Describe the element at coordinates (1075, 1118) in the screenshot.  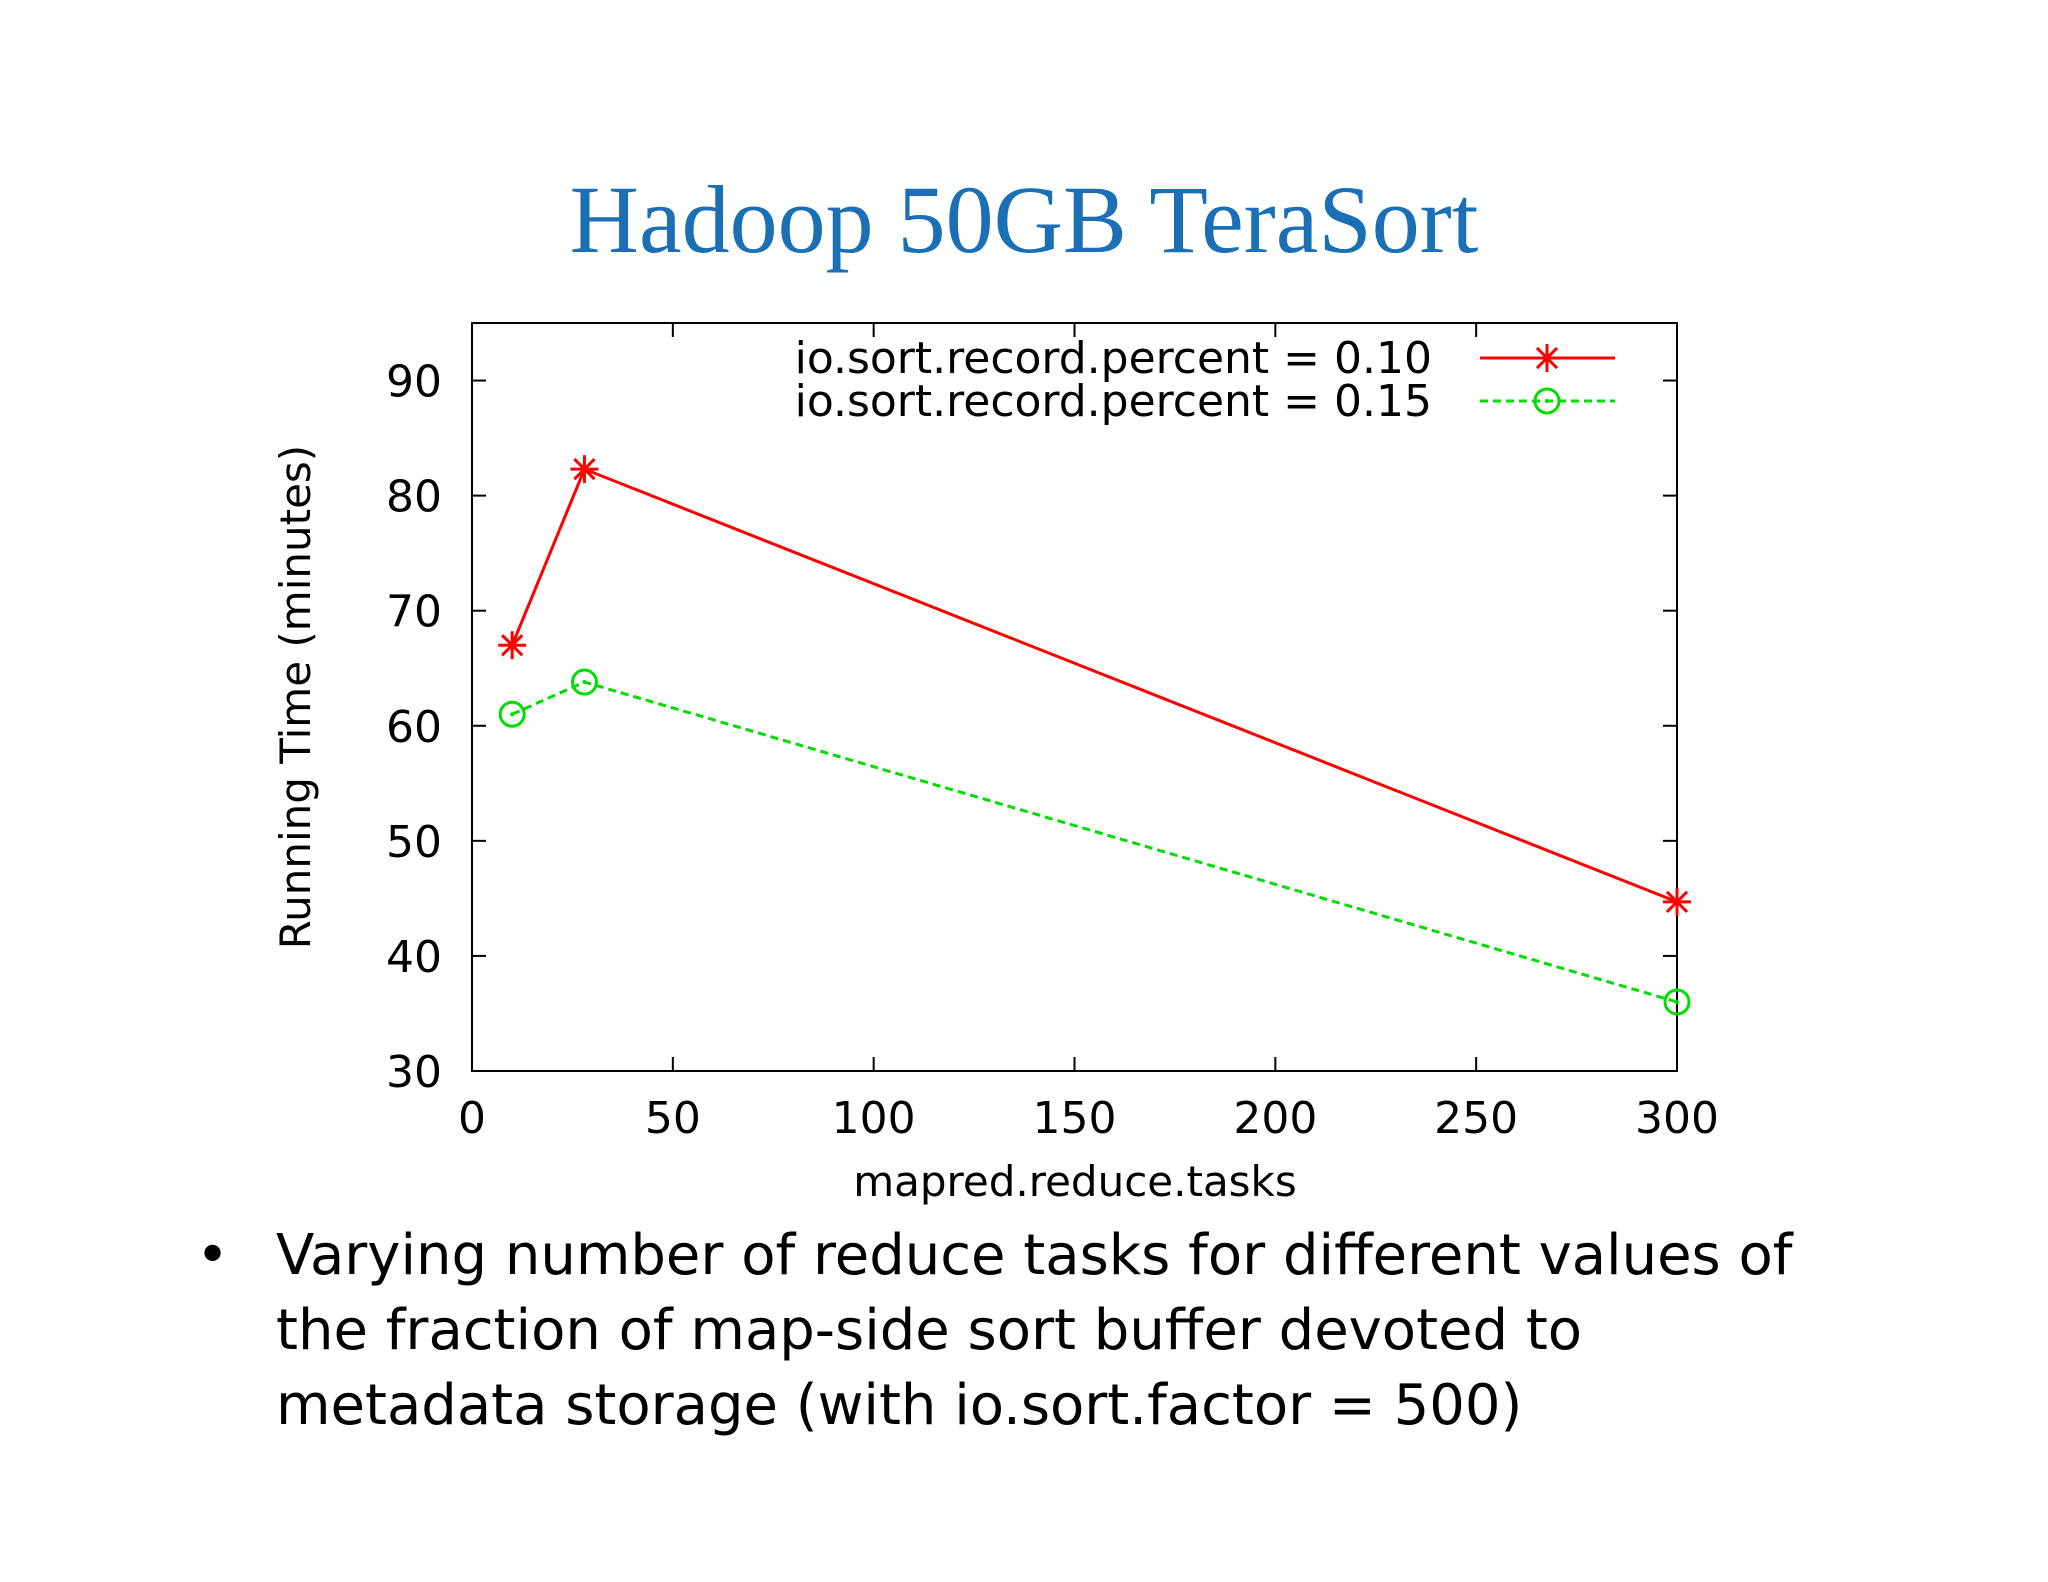
I see `x-tick-label: 150` at that location.